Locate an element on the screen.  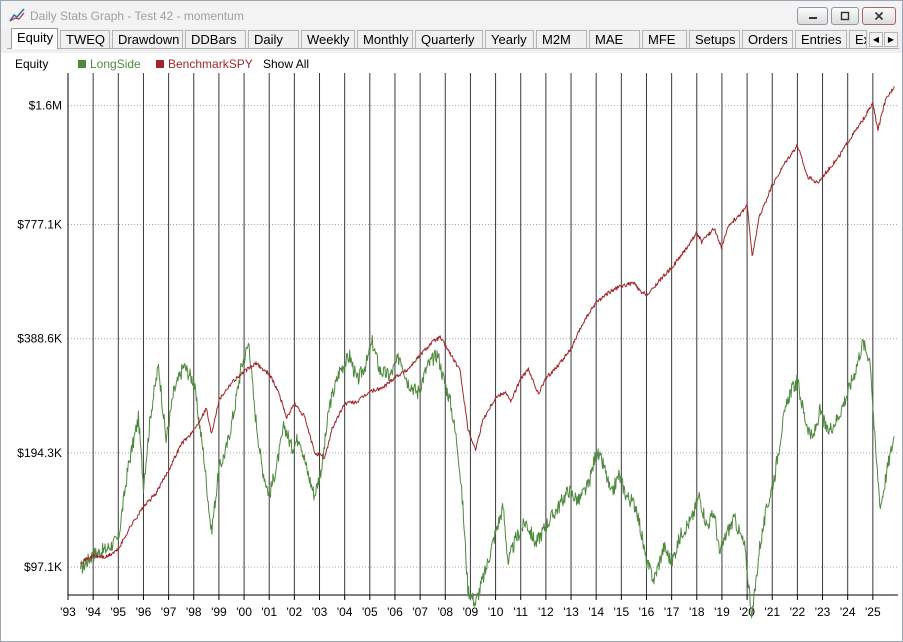
x-tick-label: '95 is located at coordinates (118, 612).